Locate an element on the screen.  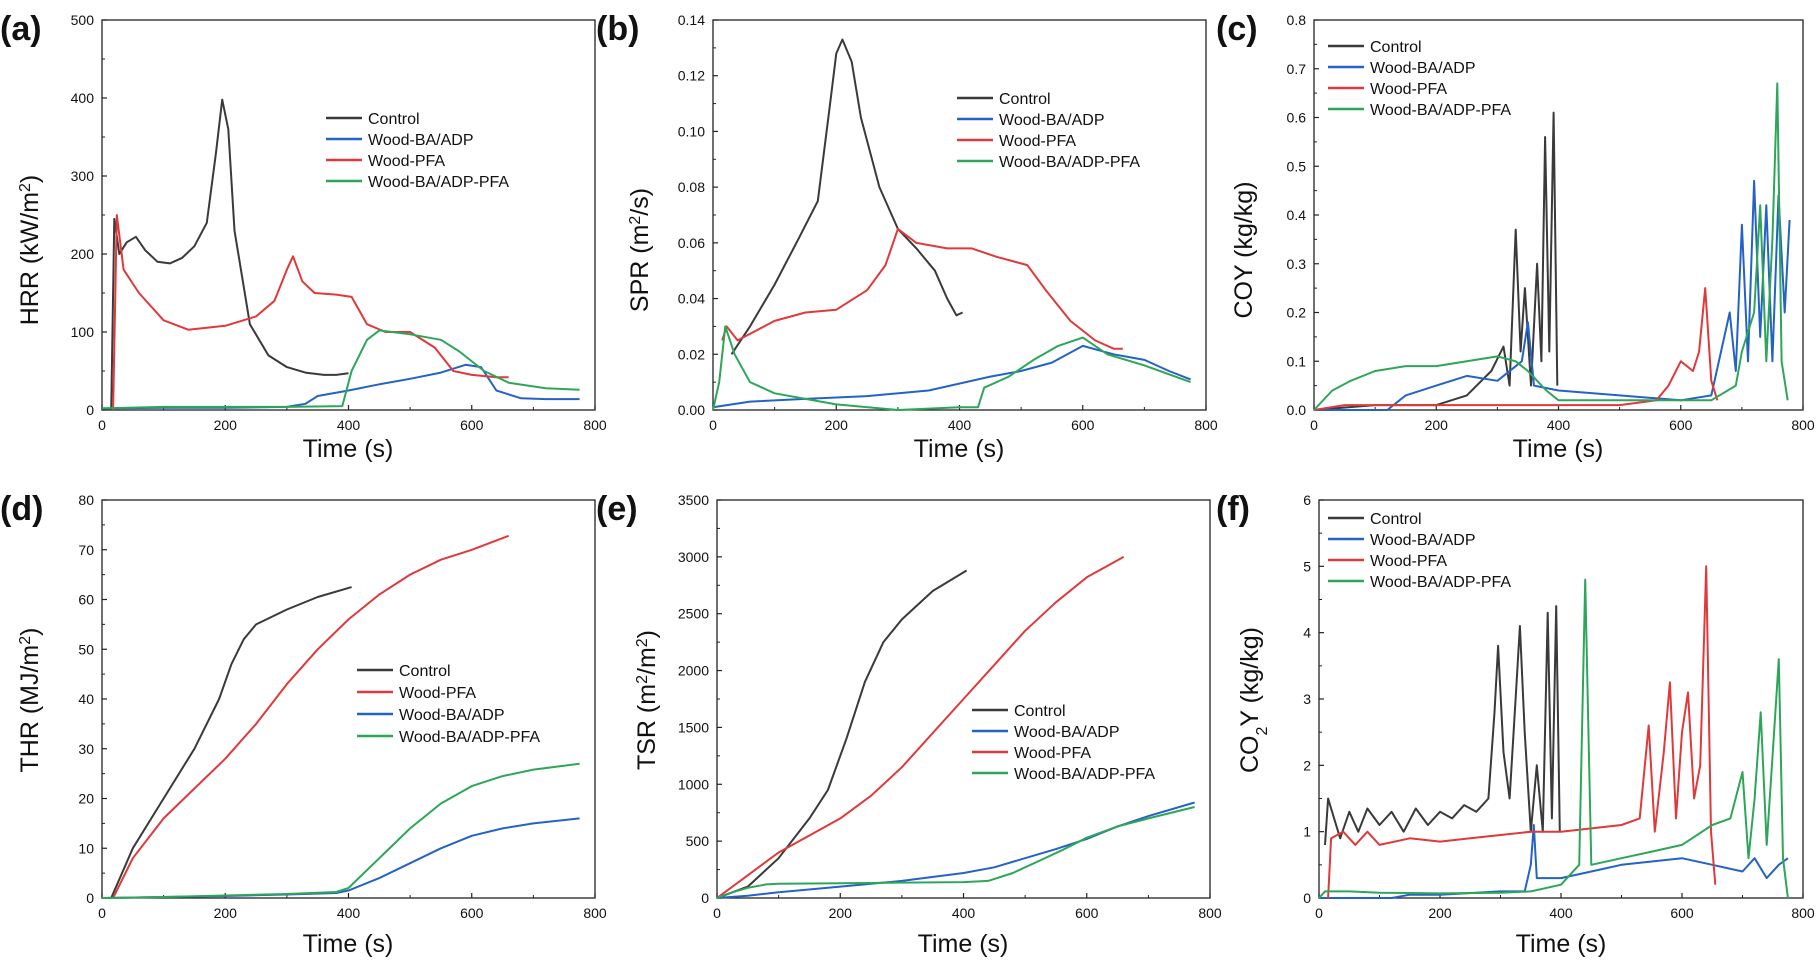
y-axis-title: COY (kg/kg) is located at coordinates (1244, 249).